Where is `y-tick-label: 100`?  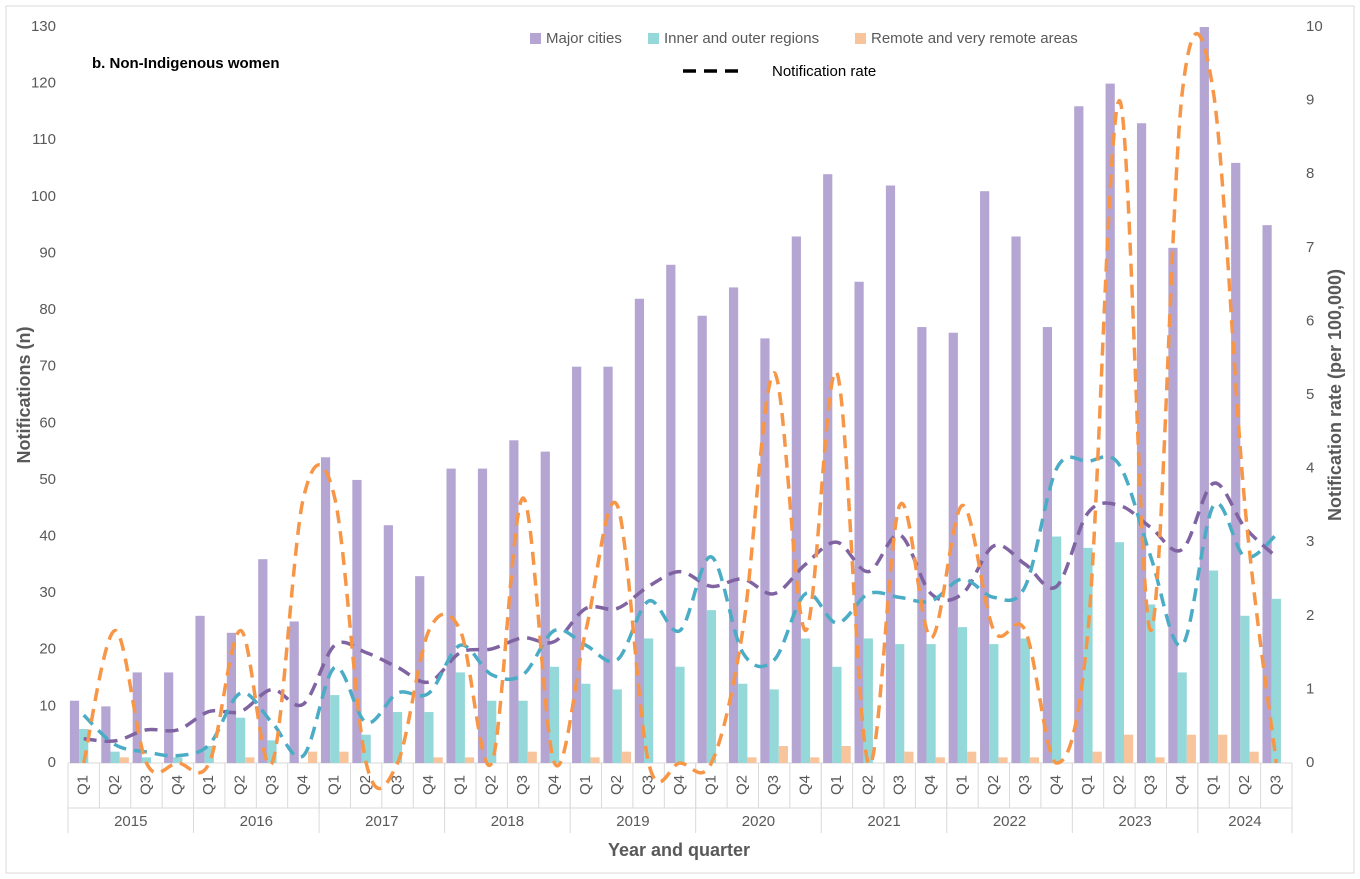 y-tick-label: 100 is located at coordinates (43, 196).